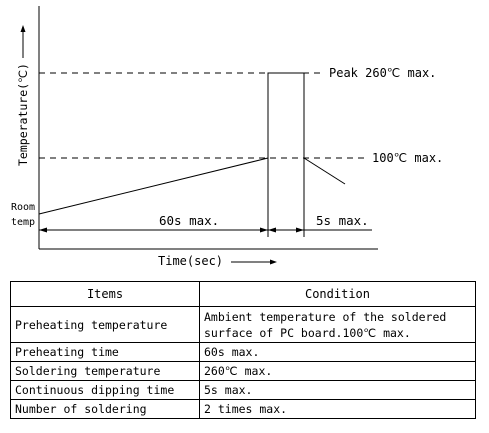 This screenshot has width=489, height=433. What do you see at coordinates (153, 186) in the screenshot?
I see `profile-preheat-ramp` at bounding box center [153, 186].